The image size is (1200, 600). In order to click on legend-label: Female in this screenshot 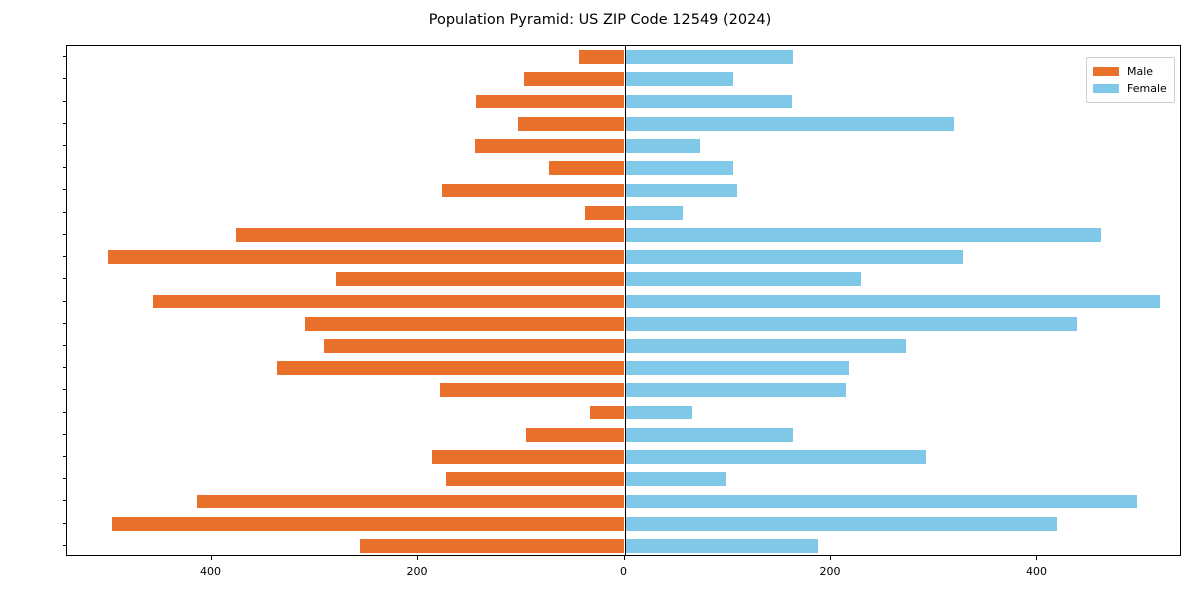, I will do `click(1147, 88)`.